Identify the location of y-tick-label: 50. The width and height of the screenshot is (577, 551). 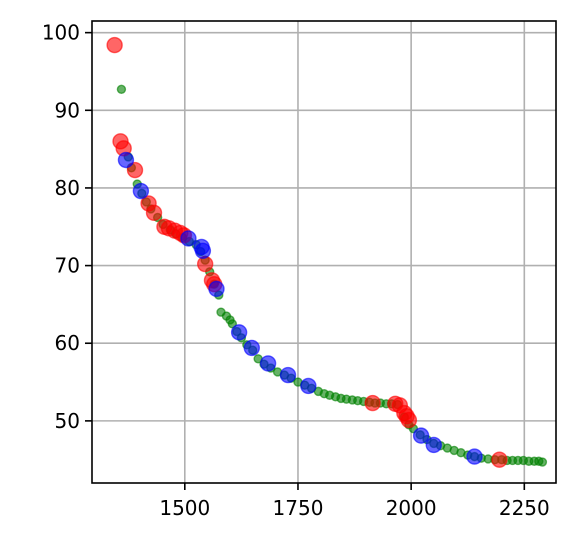
(67, 421).